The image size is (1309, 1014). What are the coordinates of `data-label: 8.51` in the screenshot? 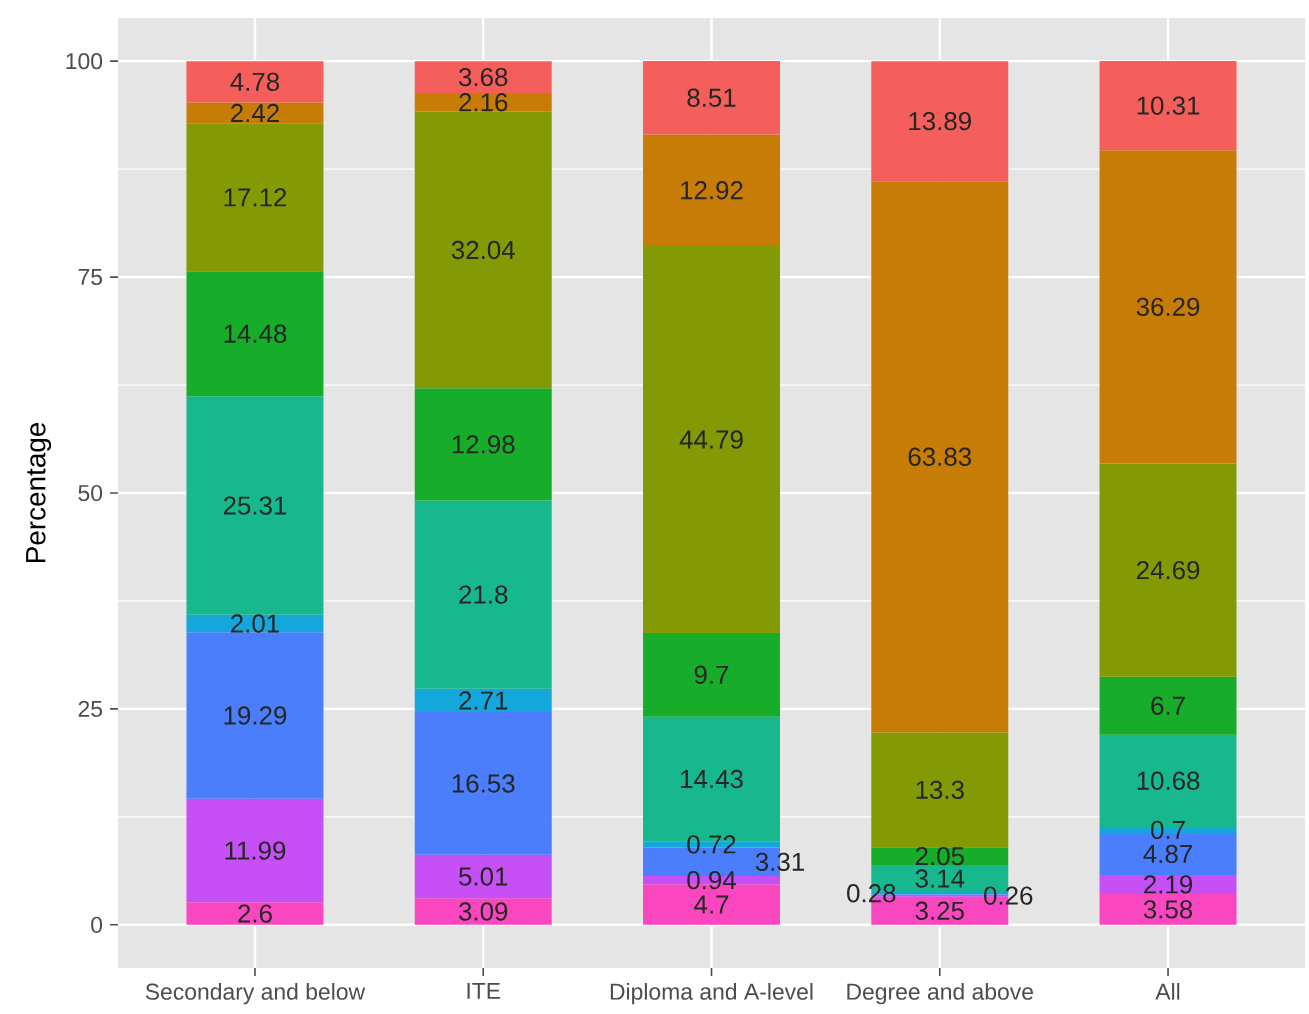 It's located at (711, 97).